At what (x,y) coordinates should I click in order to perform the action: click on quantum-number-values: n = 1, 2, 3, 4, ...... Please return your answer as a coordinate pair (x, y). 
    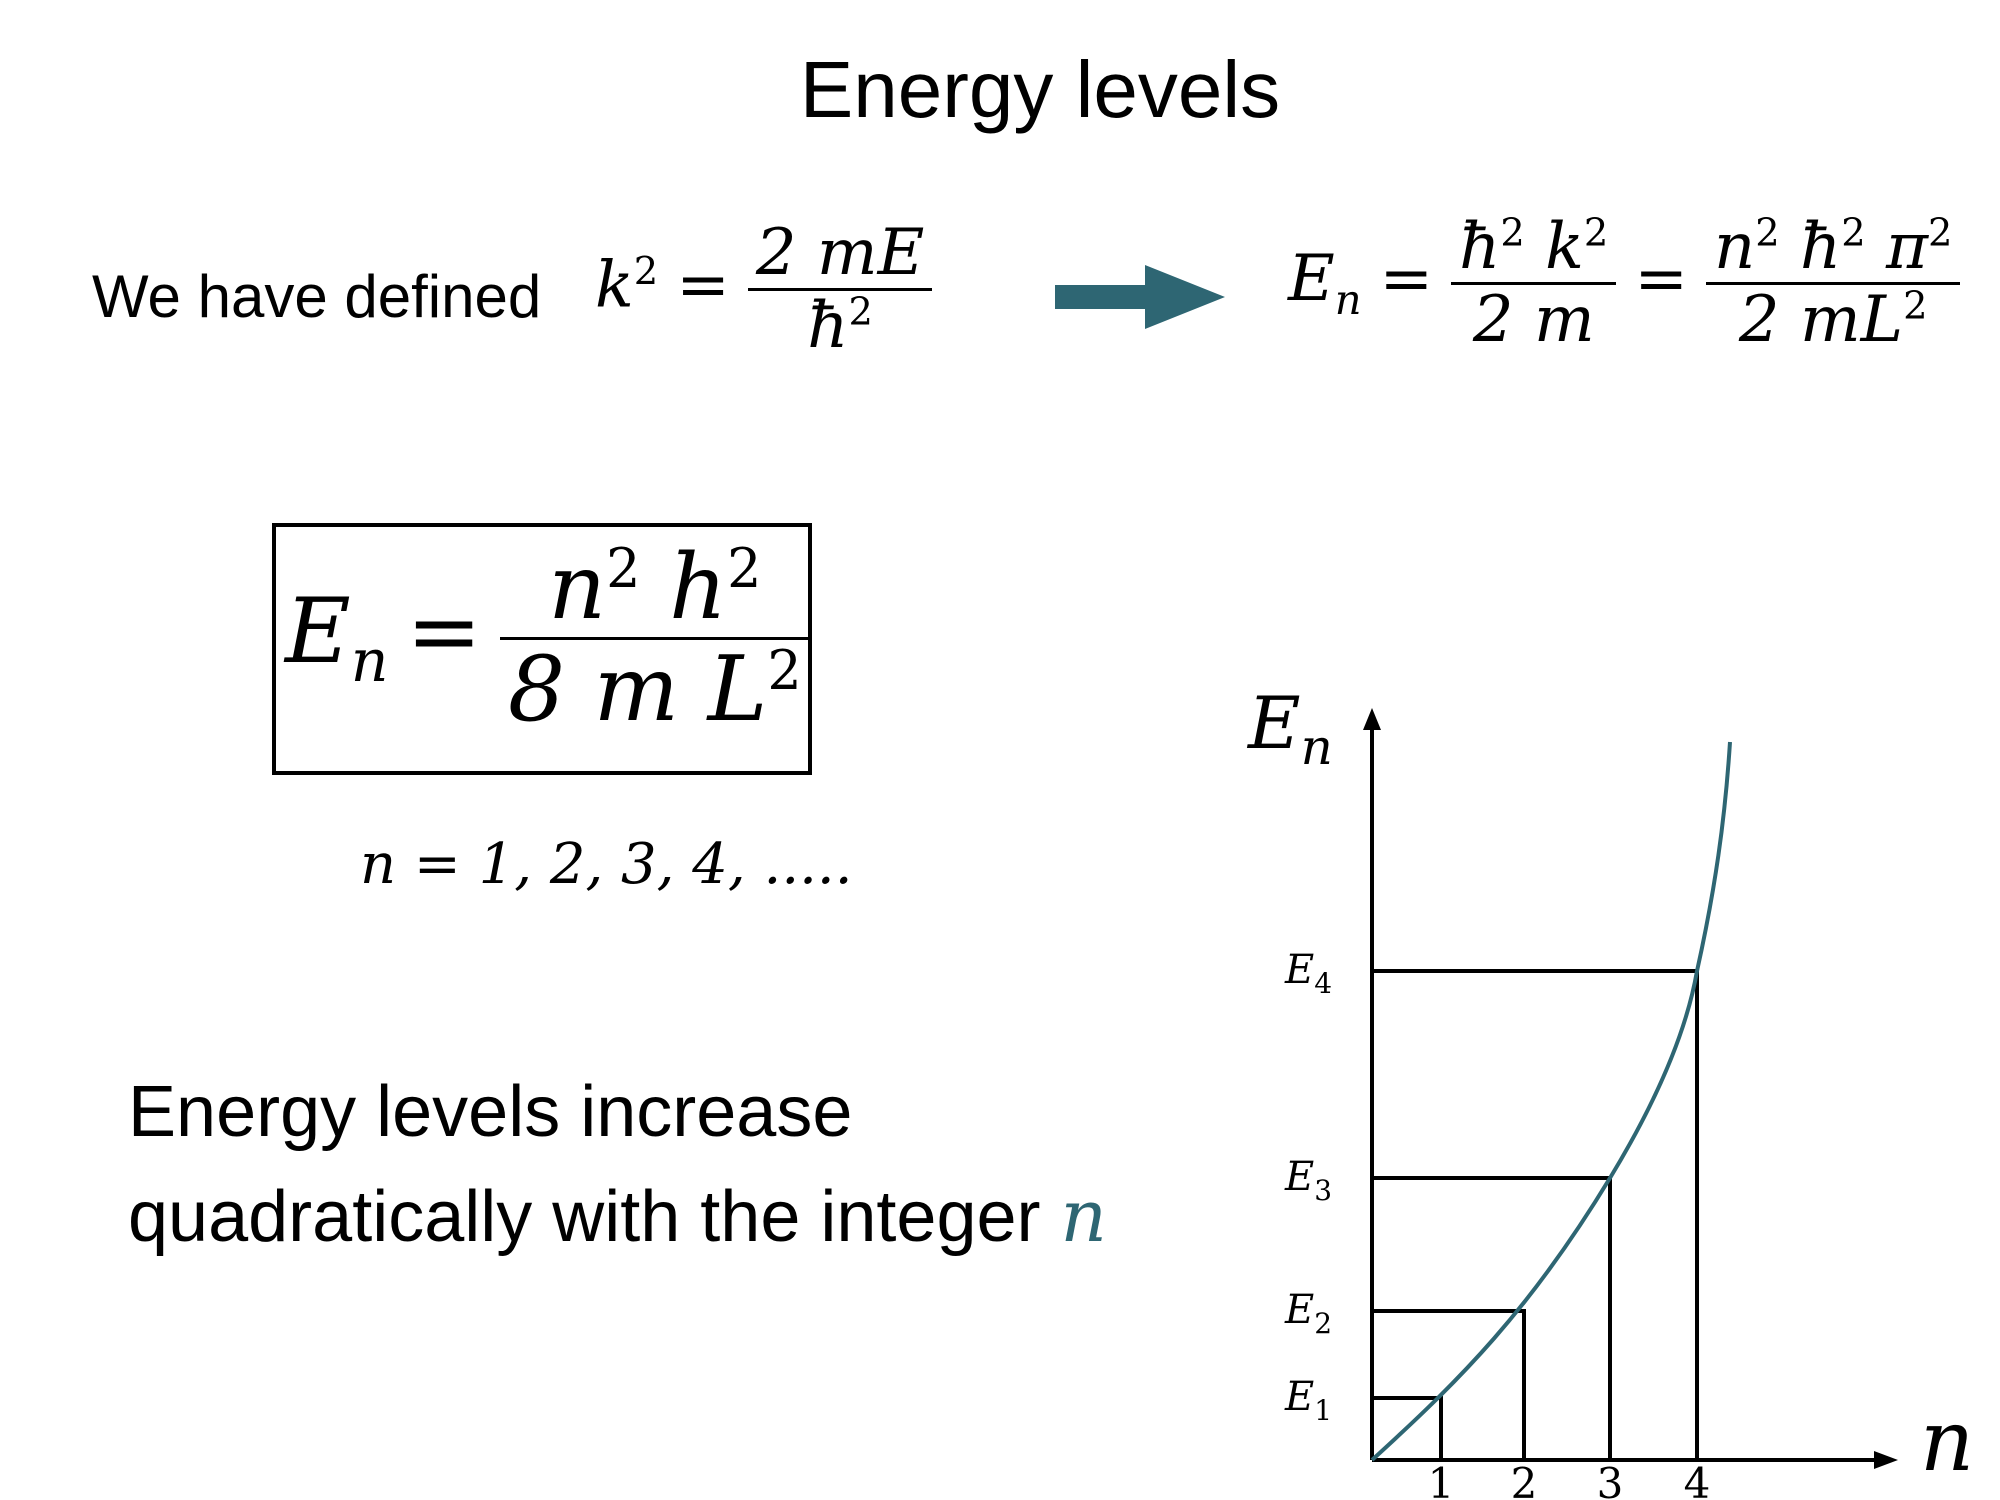
    Looking at the image, I should click on (606, 864).